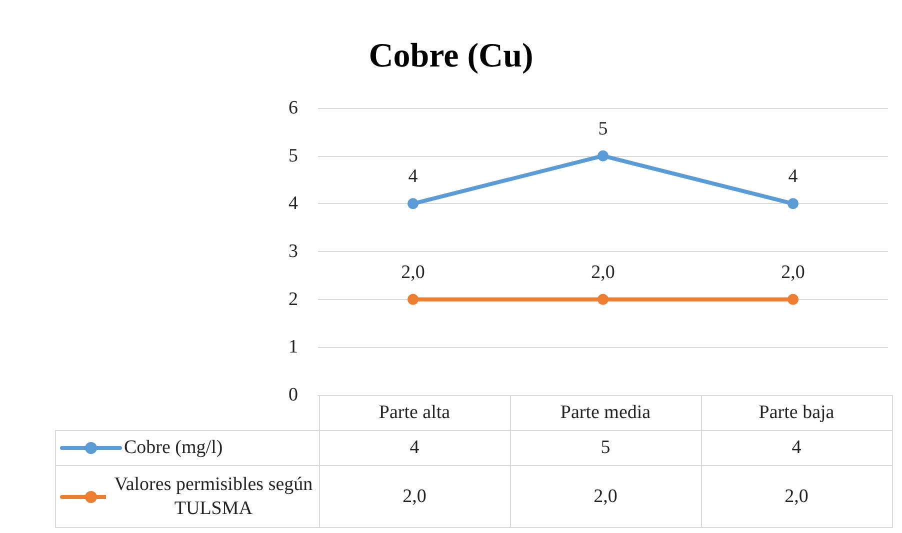  What do you see at coordinates (451, 56) in the screenshot?
I see `chart-title: Cobre (Cu)` at bounding box center [451, 56].